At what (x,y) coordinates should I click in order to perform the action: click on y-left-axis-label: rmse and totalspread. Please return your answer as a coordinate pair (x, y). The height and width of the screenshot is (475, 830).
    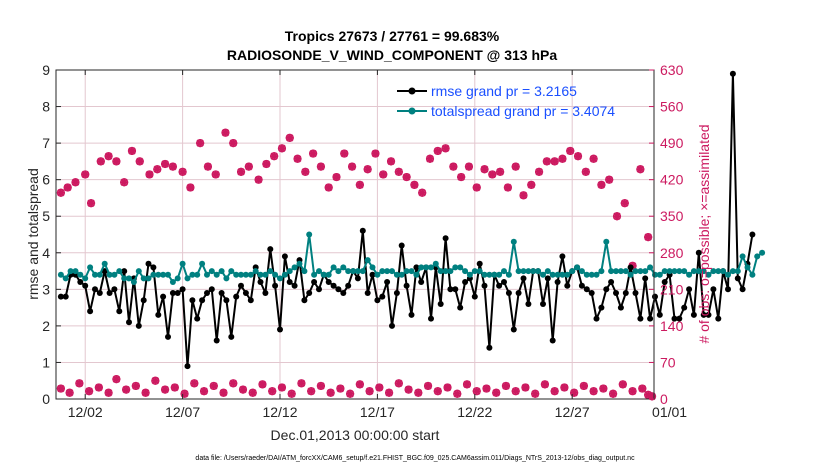
    Looking at the image, I should click on (33, 234).